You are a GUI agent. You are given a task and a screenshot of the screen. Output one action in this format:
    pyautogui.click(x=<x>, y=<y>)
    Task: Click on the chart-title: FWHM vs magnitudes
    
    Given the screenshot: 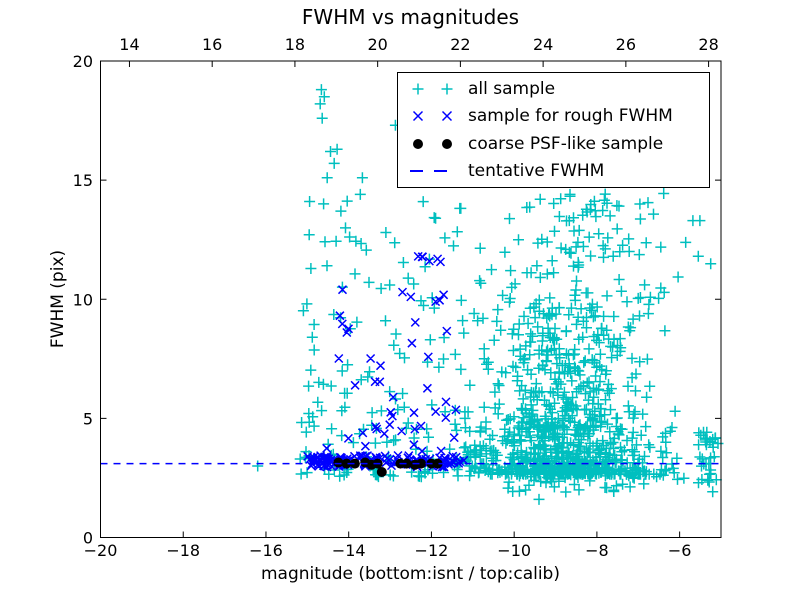 What is the action you would take?
    pyautogui.click(x=410, y=17)
    